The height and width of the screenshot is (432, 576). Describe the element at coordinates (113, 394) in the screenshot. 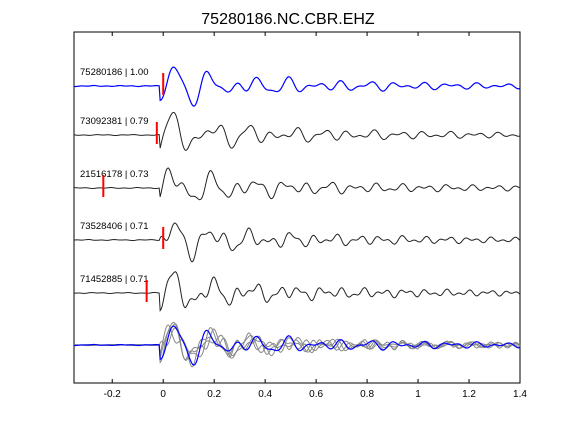

I see `x-tick-label: -0.2` at that location.